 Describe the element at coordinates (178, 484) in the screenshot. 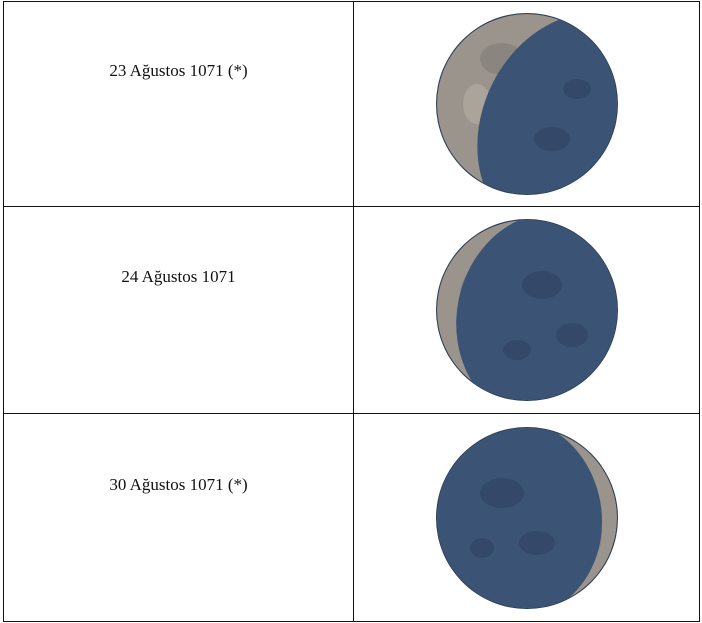

I see `date-label: 30 Ağustos 1071 (*)` at that location.